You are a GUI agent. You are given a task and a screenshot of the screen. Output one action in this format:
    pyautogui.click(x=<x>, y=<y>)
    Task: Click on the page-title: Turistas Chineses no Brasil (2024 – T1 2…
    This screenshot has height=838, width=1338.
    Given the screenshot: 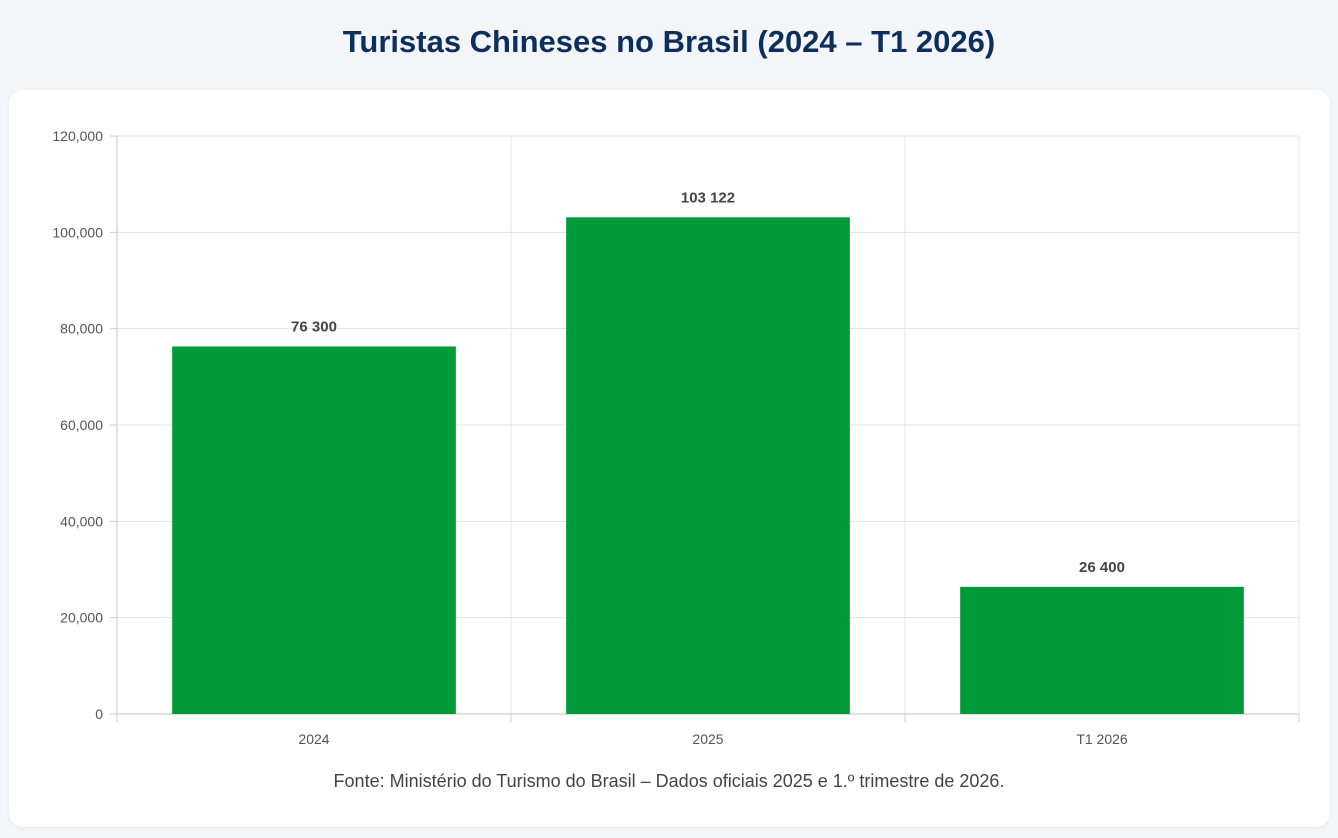 What is the action you would take?
    pyautogui.click(x=669, y=41)
    